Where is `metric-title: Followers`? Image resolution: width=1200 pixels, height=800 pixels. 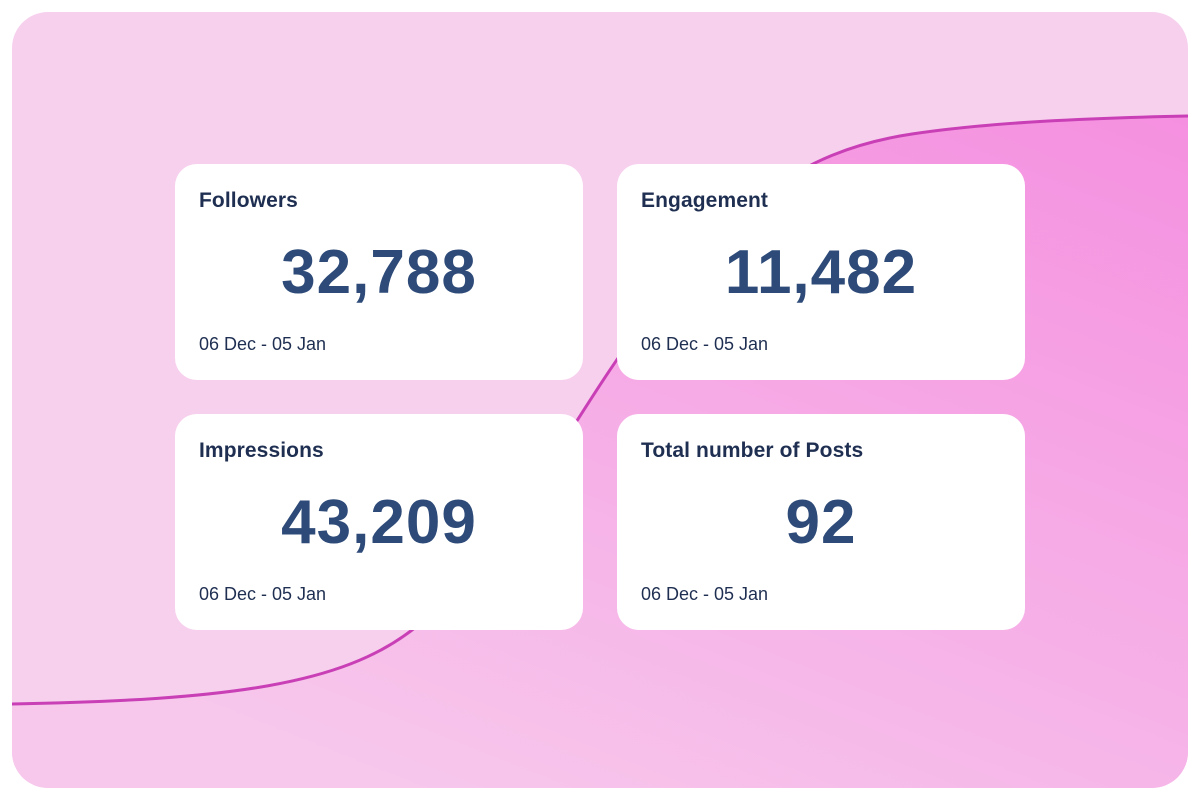
metric-title: Followers is located at coordinates (248, 200).